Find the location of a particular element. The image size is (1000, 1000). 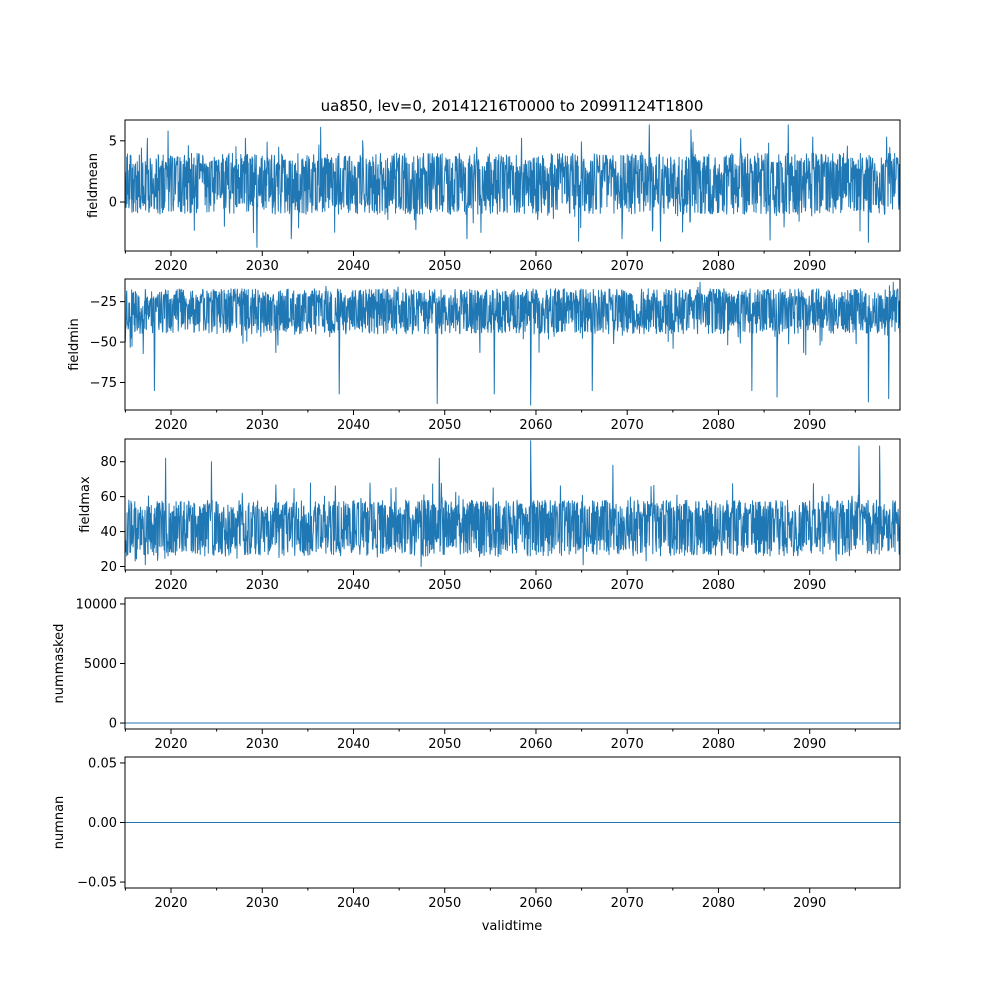

y-tick-label: 5 is located at coordinates (113, 141).